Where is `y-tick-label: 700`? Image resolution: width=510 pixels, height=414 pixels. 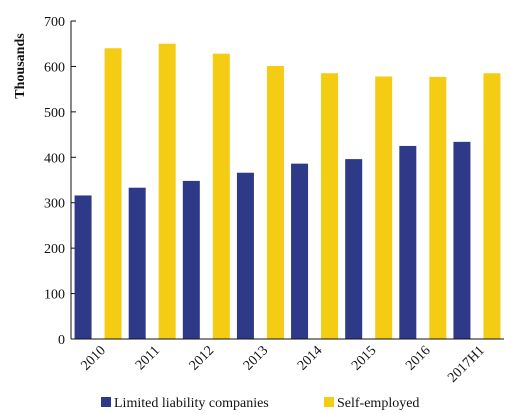 y-tick-label: 700 is located at coordinates (54, 22).